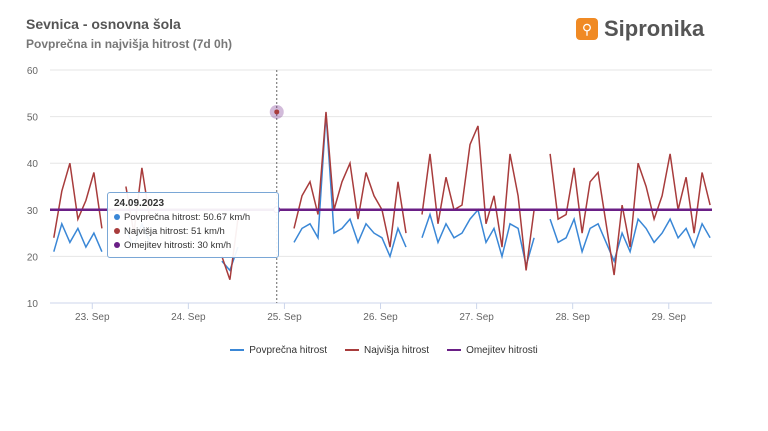  Describe the element at coordinates (188, 317) in the screenshot. I see `x-tick-label: 24. Sep` at that location.